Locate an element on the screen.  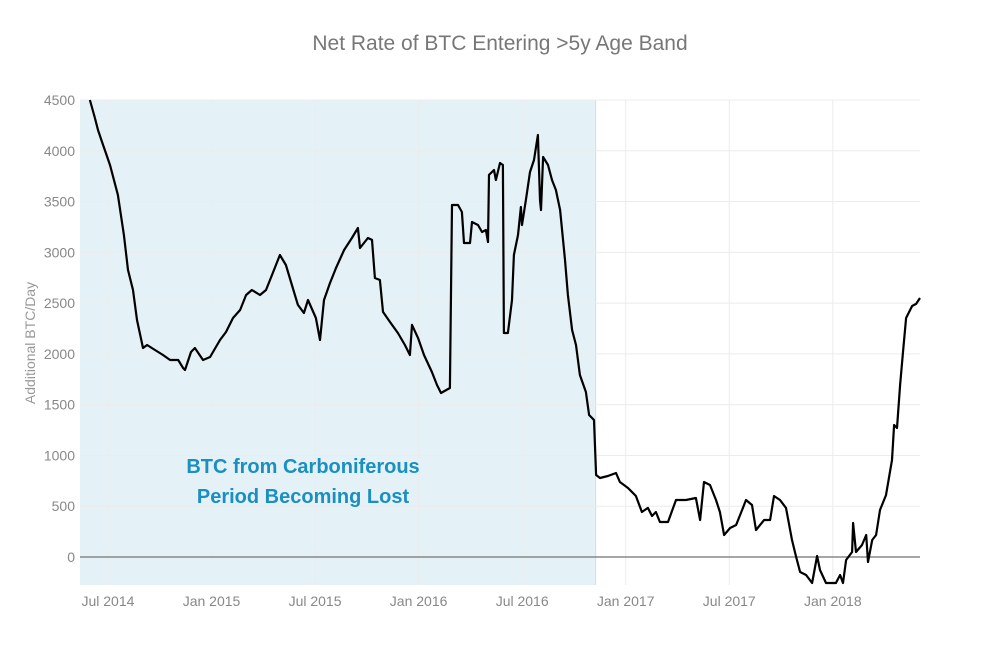
x-tick-label: Jul 2015 is located at coordinates (315, 601).